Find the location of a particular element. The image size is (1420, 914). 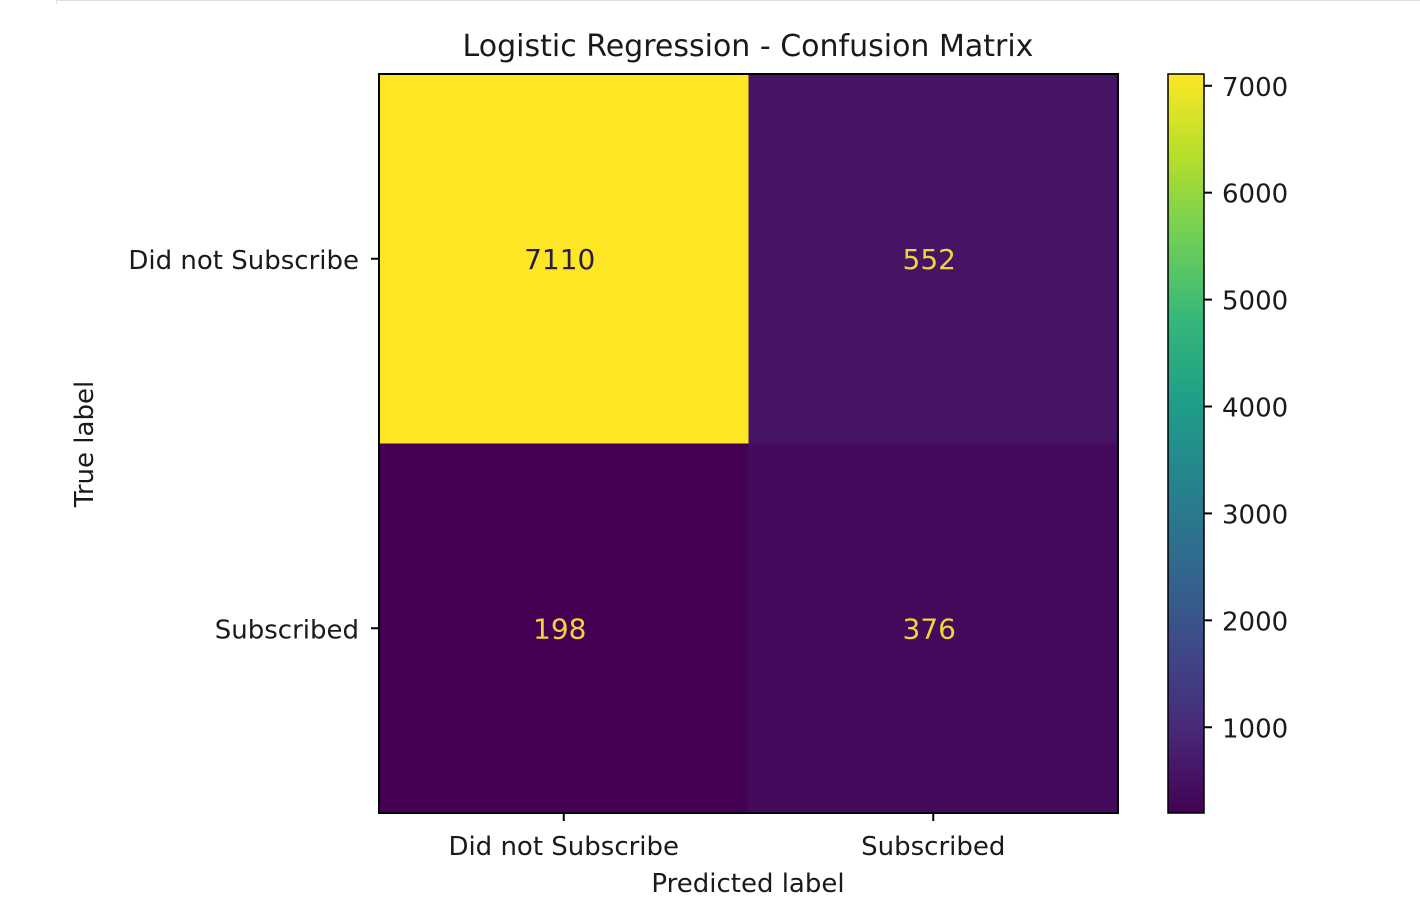

colorbar-tick-label: 7000 is located at coordinates (1255, 88).